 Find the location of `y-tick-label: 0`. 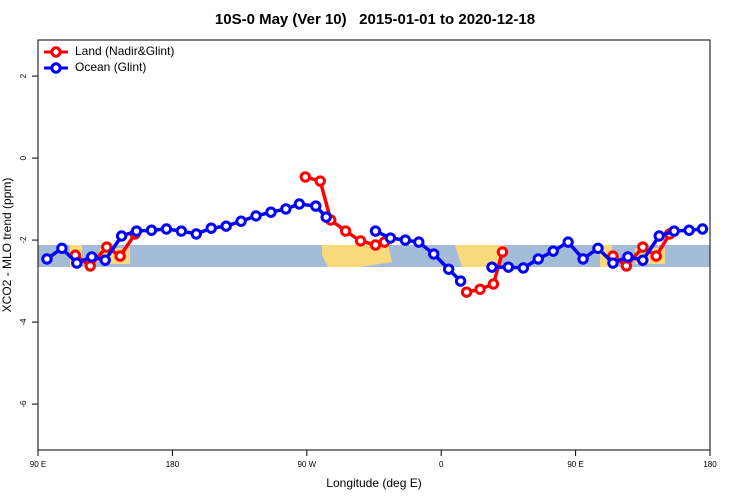

y-tick-label: 0 is located at coordinates (23, 157).